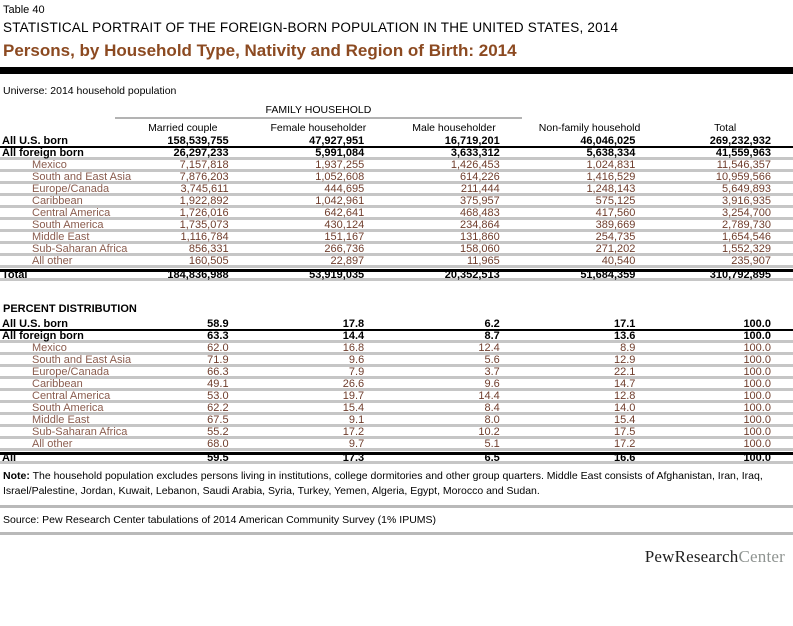  What do you see at coordinates (492, 458) in the screenshot?
I see `cell-value: 6.5` at bounding box center [492, 458].